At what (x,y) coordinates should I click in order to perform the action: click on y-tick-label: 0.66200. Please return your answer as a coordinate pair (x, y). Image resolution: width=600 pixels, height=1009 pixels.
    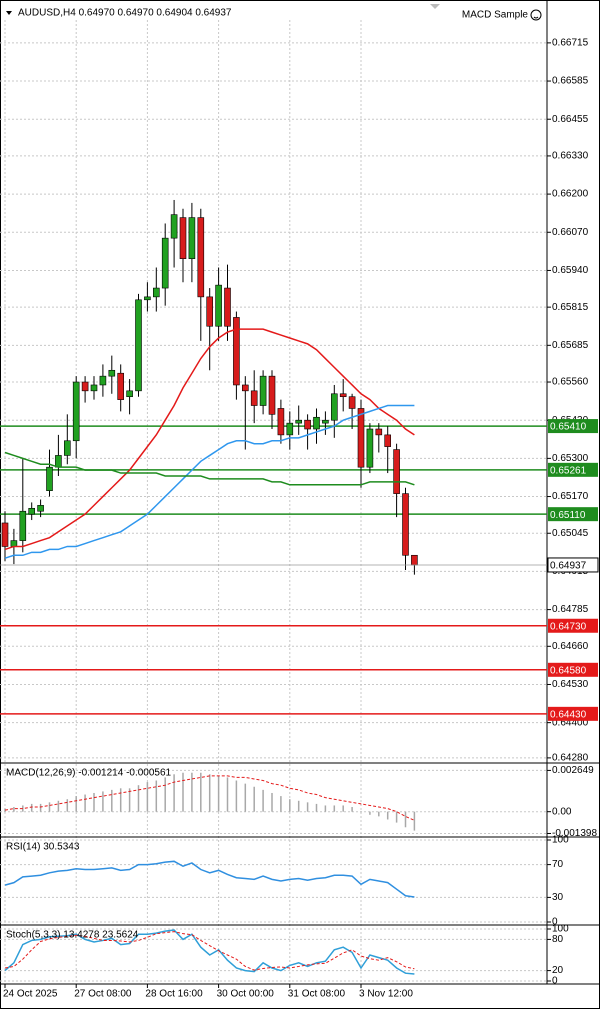
    Looking at the image, I should click on (570, 194).